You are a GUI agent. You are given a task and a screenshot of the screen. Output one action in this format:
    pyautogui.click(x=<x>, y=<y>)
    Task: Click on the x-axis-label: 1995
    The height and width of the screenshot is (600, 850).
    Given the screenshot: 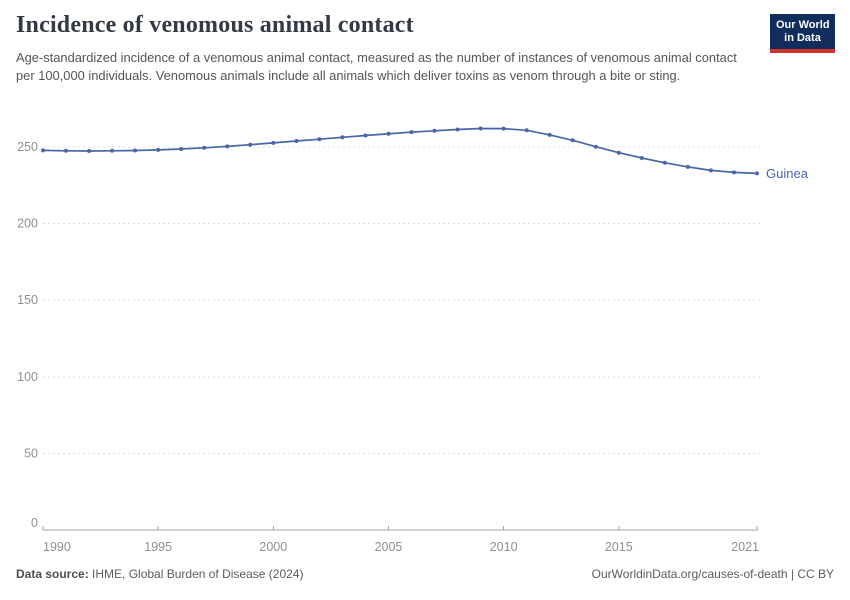 What is the action you would take?
    pyautogui.click(x=158, y=547)
    